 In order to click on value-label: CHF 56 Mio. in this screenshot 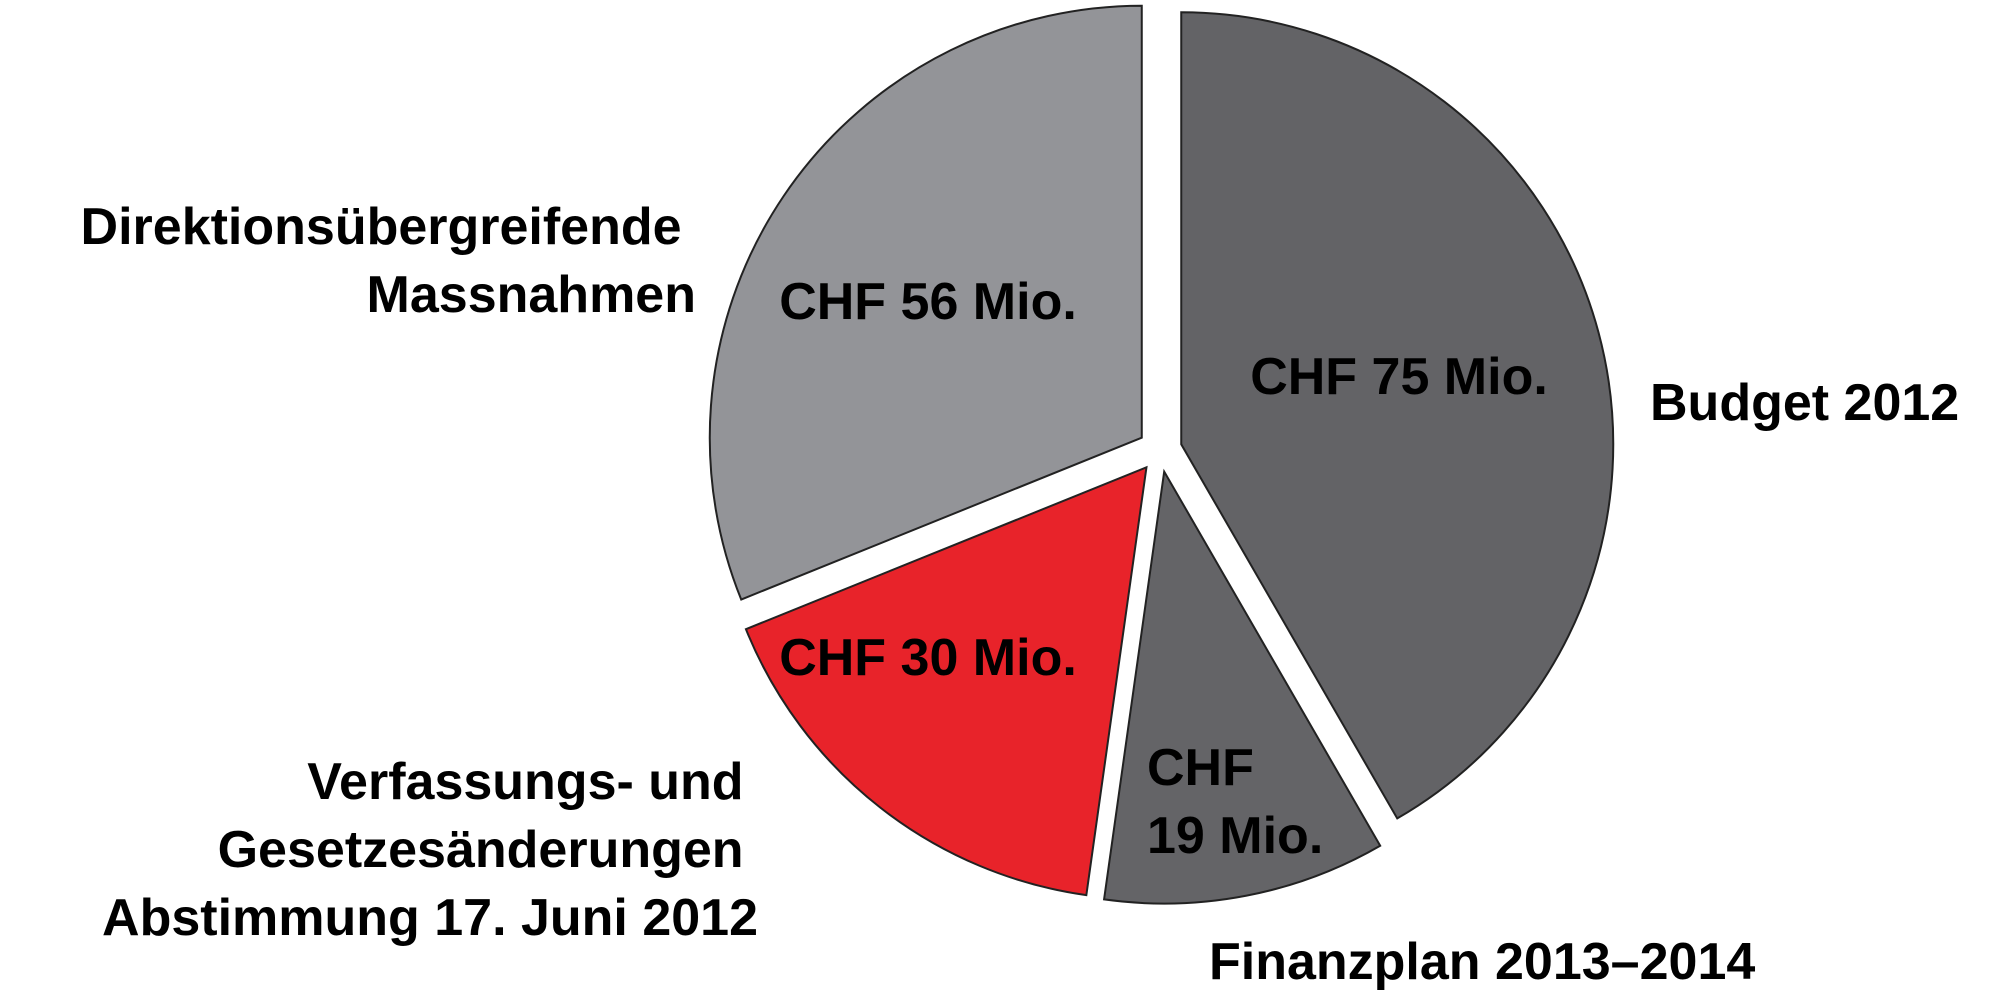, I will do `click(928, 302)`.